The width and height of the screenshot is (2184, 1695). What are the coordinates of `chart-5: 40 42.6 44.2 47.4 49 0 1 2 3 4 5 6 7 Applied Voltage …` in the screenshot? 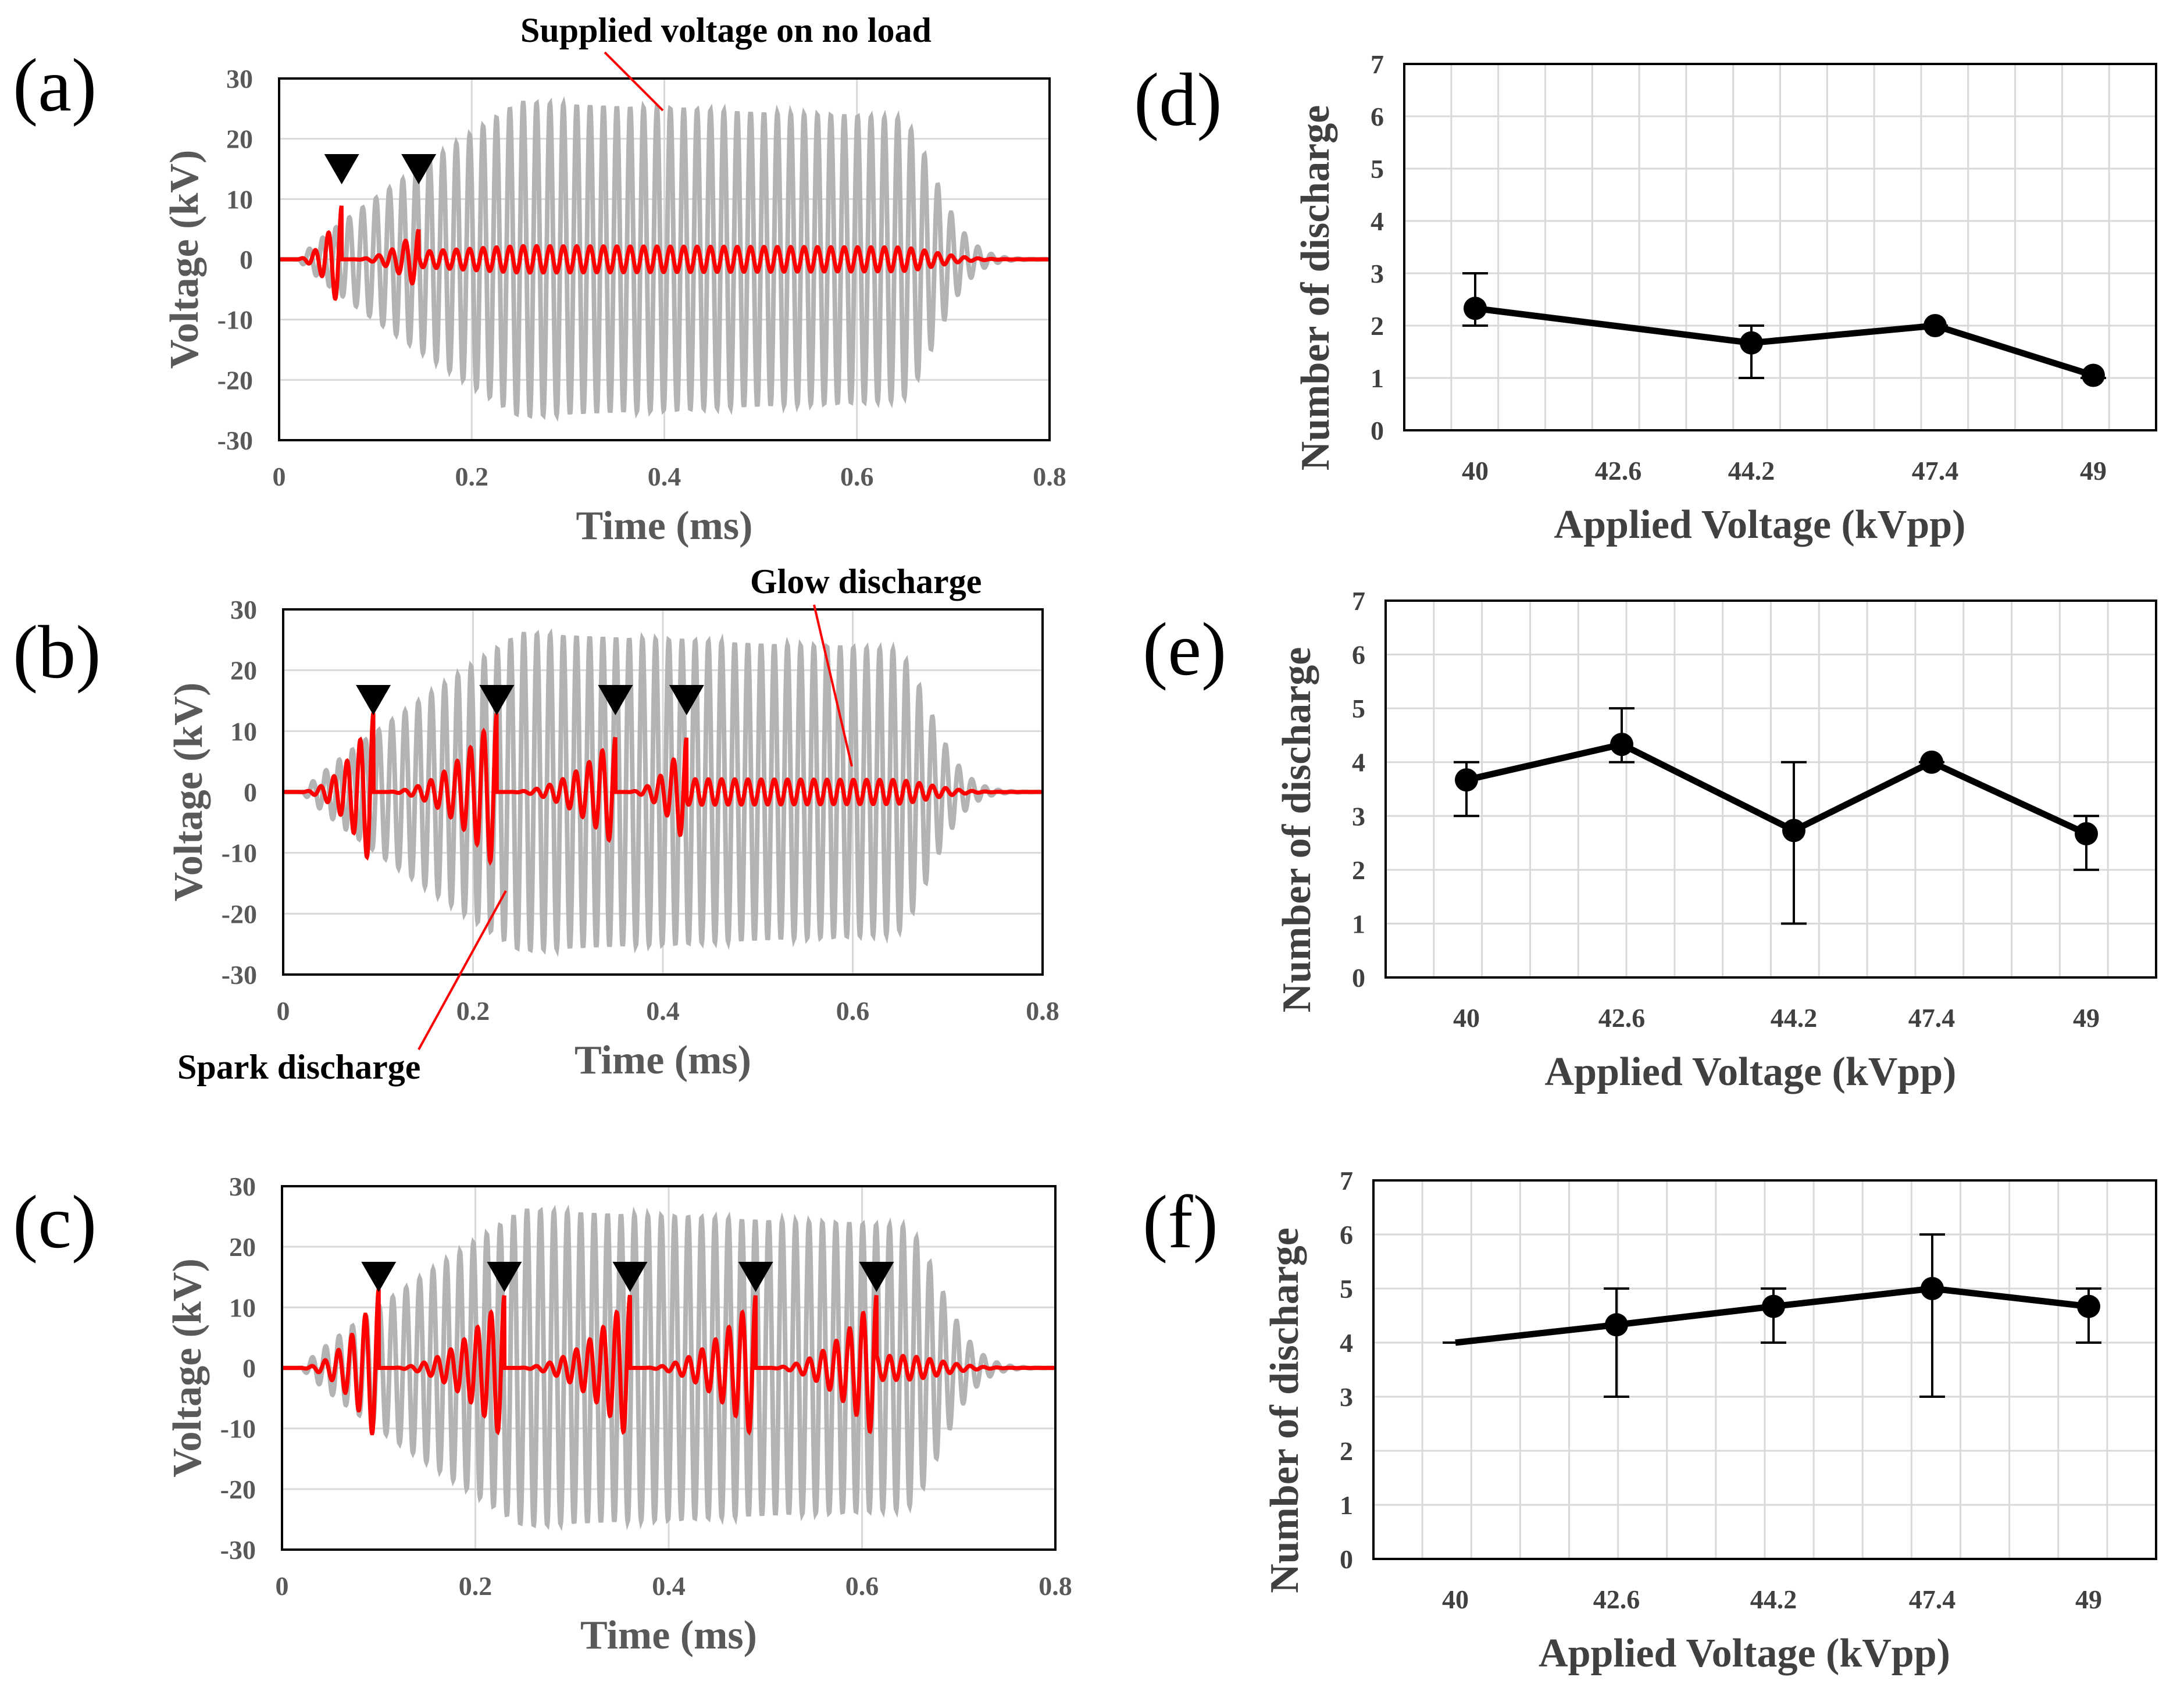 It's located at (1650, 840).